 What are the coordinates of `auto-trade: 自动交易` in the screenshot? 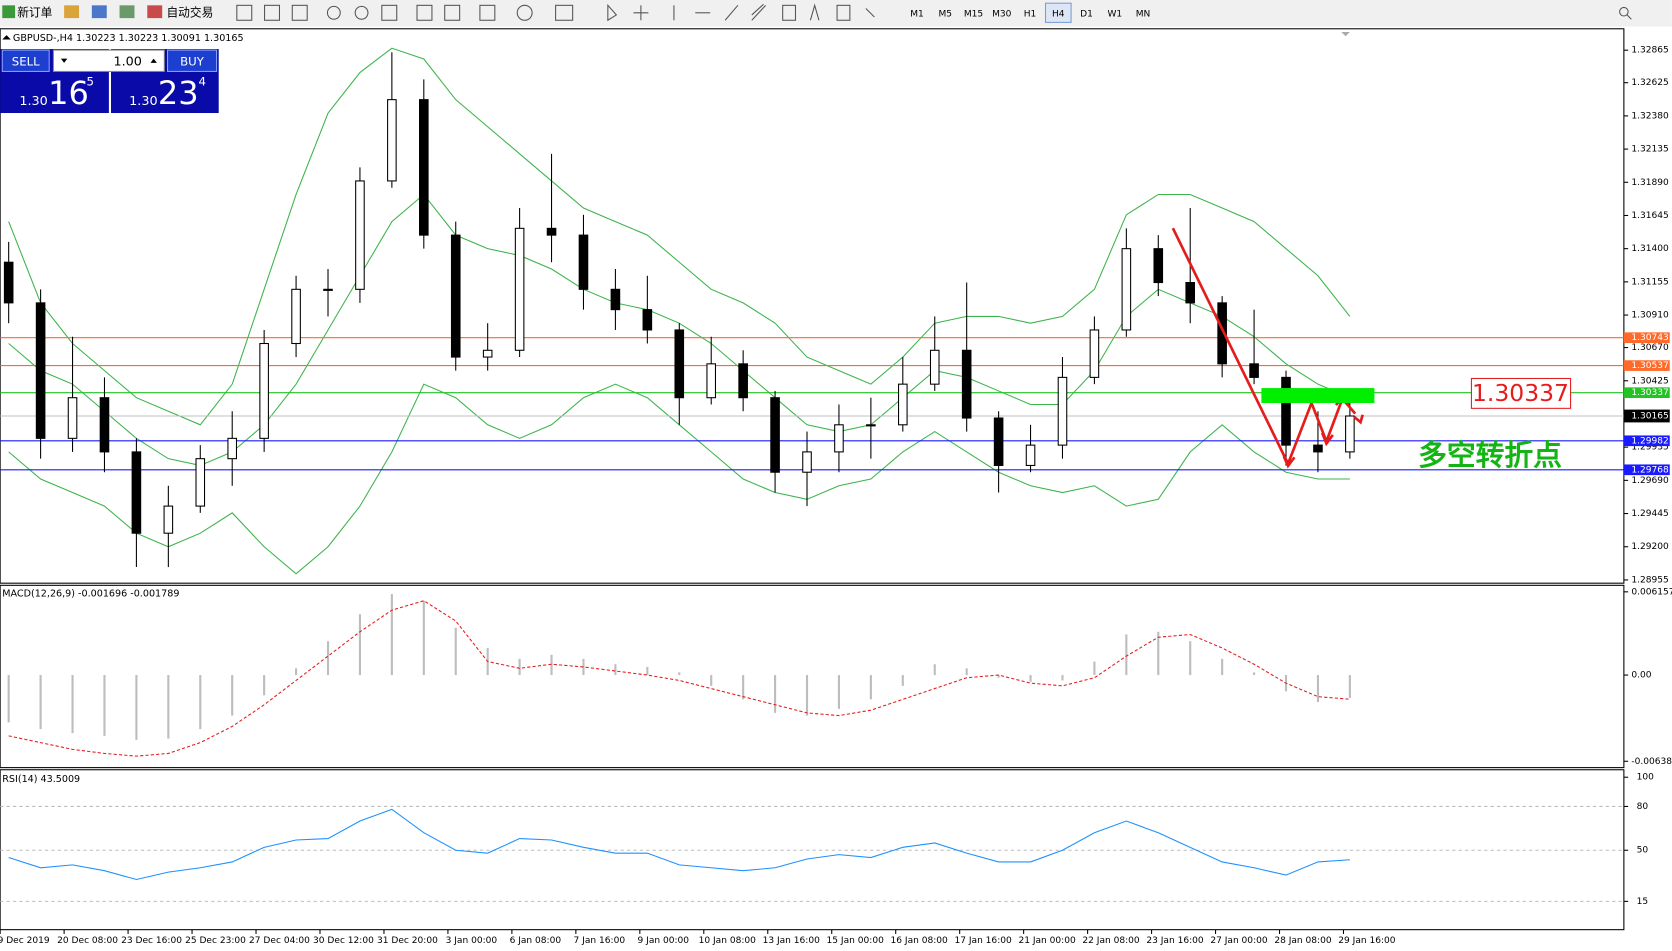 It's located at (189, 12).